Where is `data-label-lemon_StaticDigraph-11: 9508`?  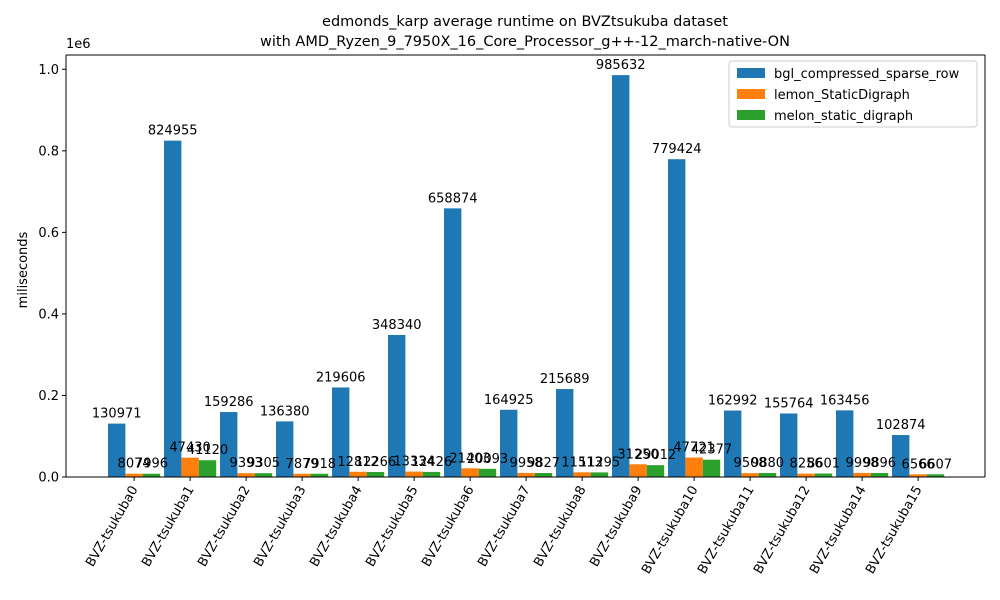 data-label-lemon_StaticDigraph-11: 9508 is located at coordinates (750, 463).